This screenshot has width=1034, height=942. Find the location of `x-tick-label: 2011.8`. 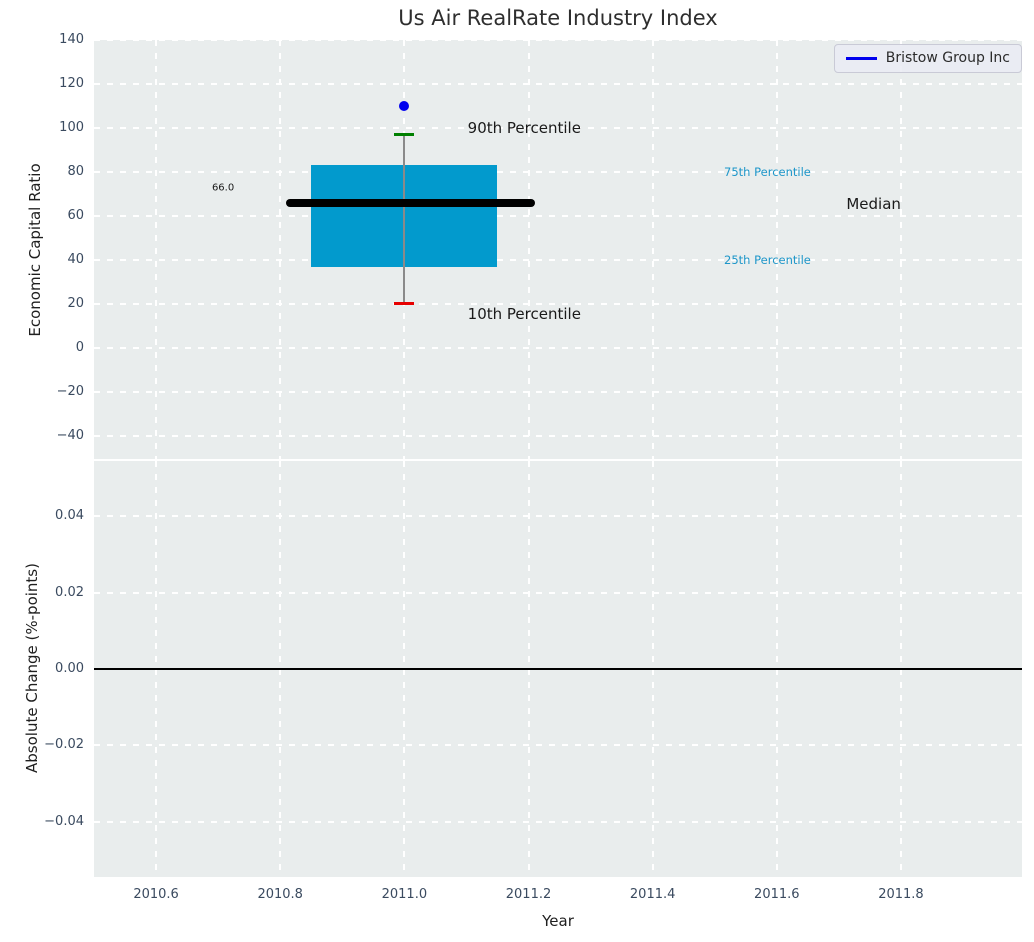

x-tick-label: 2011.8 is located at coordinates (901, 894).